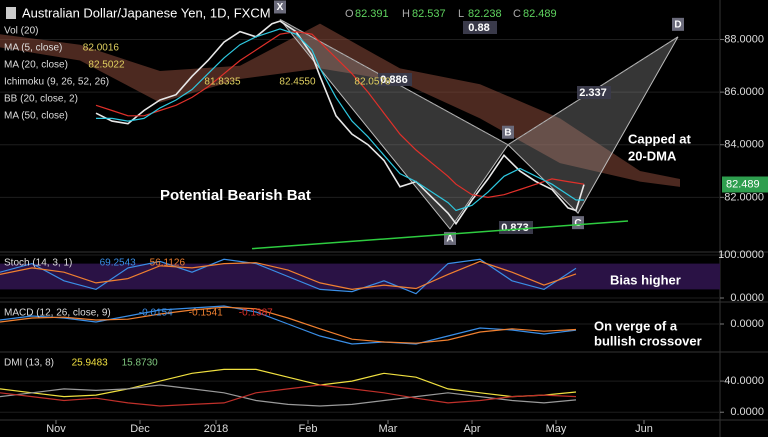 The height and width of the screenshot is (437, 768). I want to click on legend-label: Ichimoku (9, 26, 52, 26), so click(56, 82).